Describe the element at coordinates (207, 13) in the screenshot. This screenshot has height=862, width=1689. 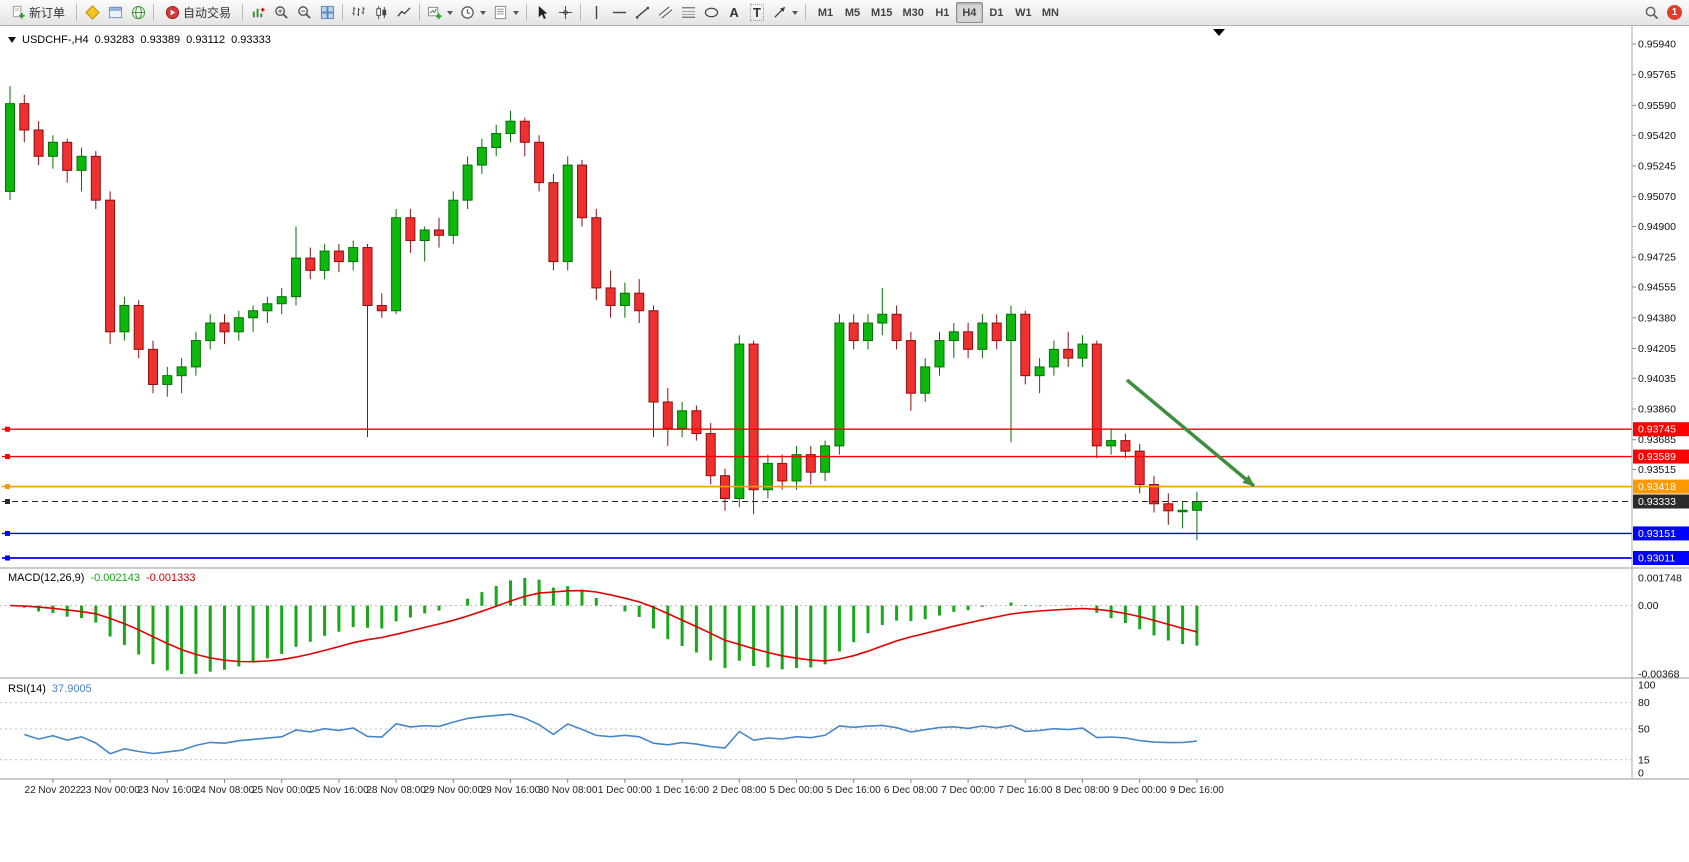
I see `autotrading-label: 自动交易` at that location.